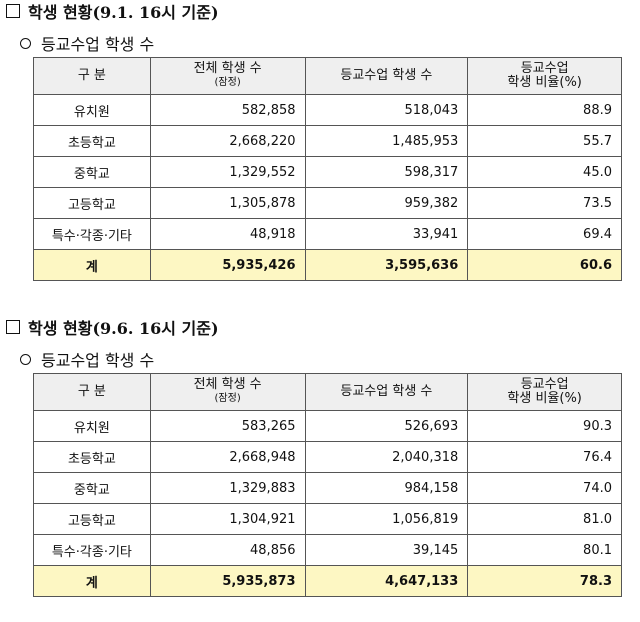  I want to click on data-row: 초등학교 2,668,220 1,485,953 55.7, so click(327, 141).